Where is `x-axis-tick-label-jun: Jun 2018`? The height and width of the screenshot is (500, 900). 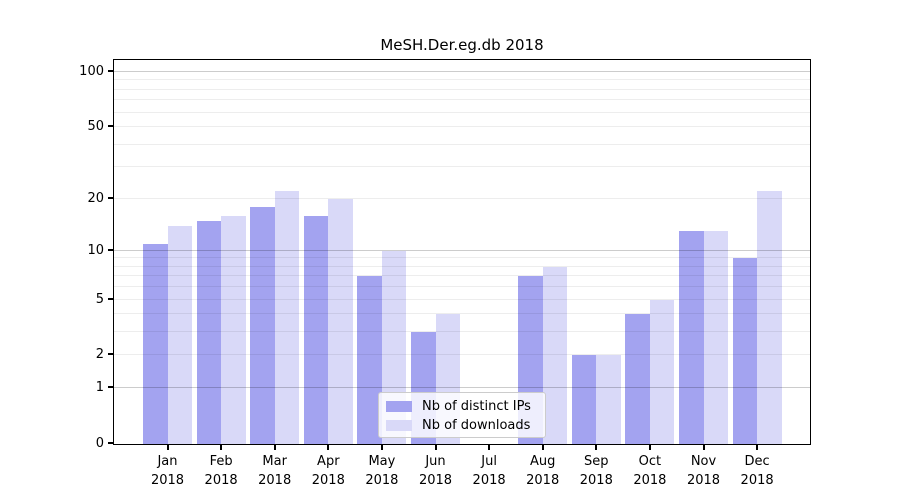
x-axis-tick-label-jun: Jun 2018 is located at coordinates (436, 471).